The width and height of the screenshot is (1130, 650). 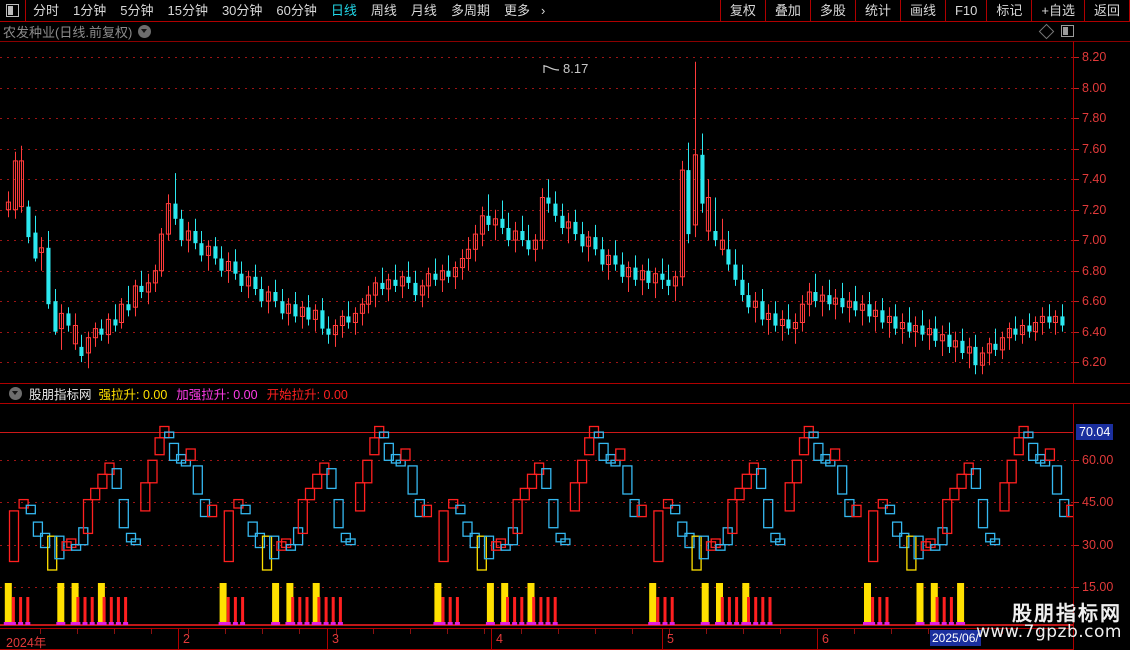 What do you see at coordinates (1094, 148) in the screenshot?
I see `price-axis-label-3: 7.60` at bounding box center [1094, 148].